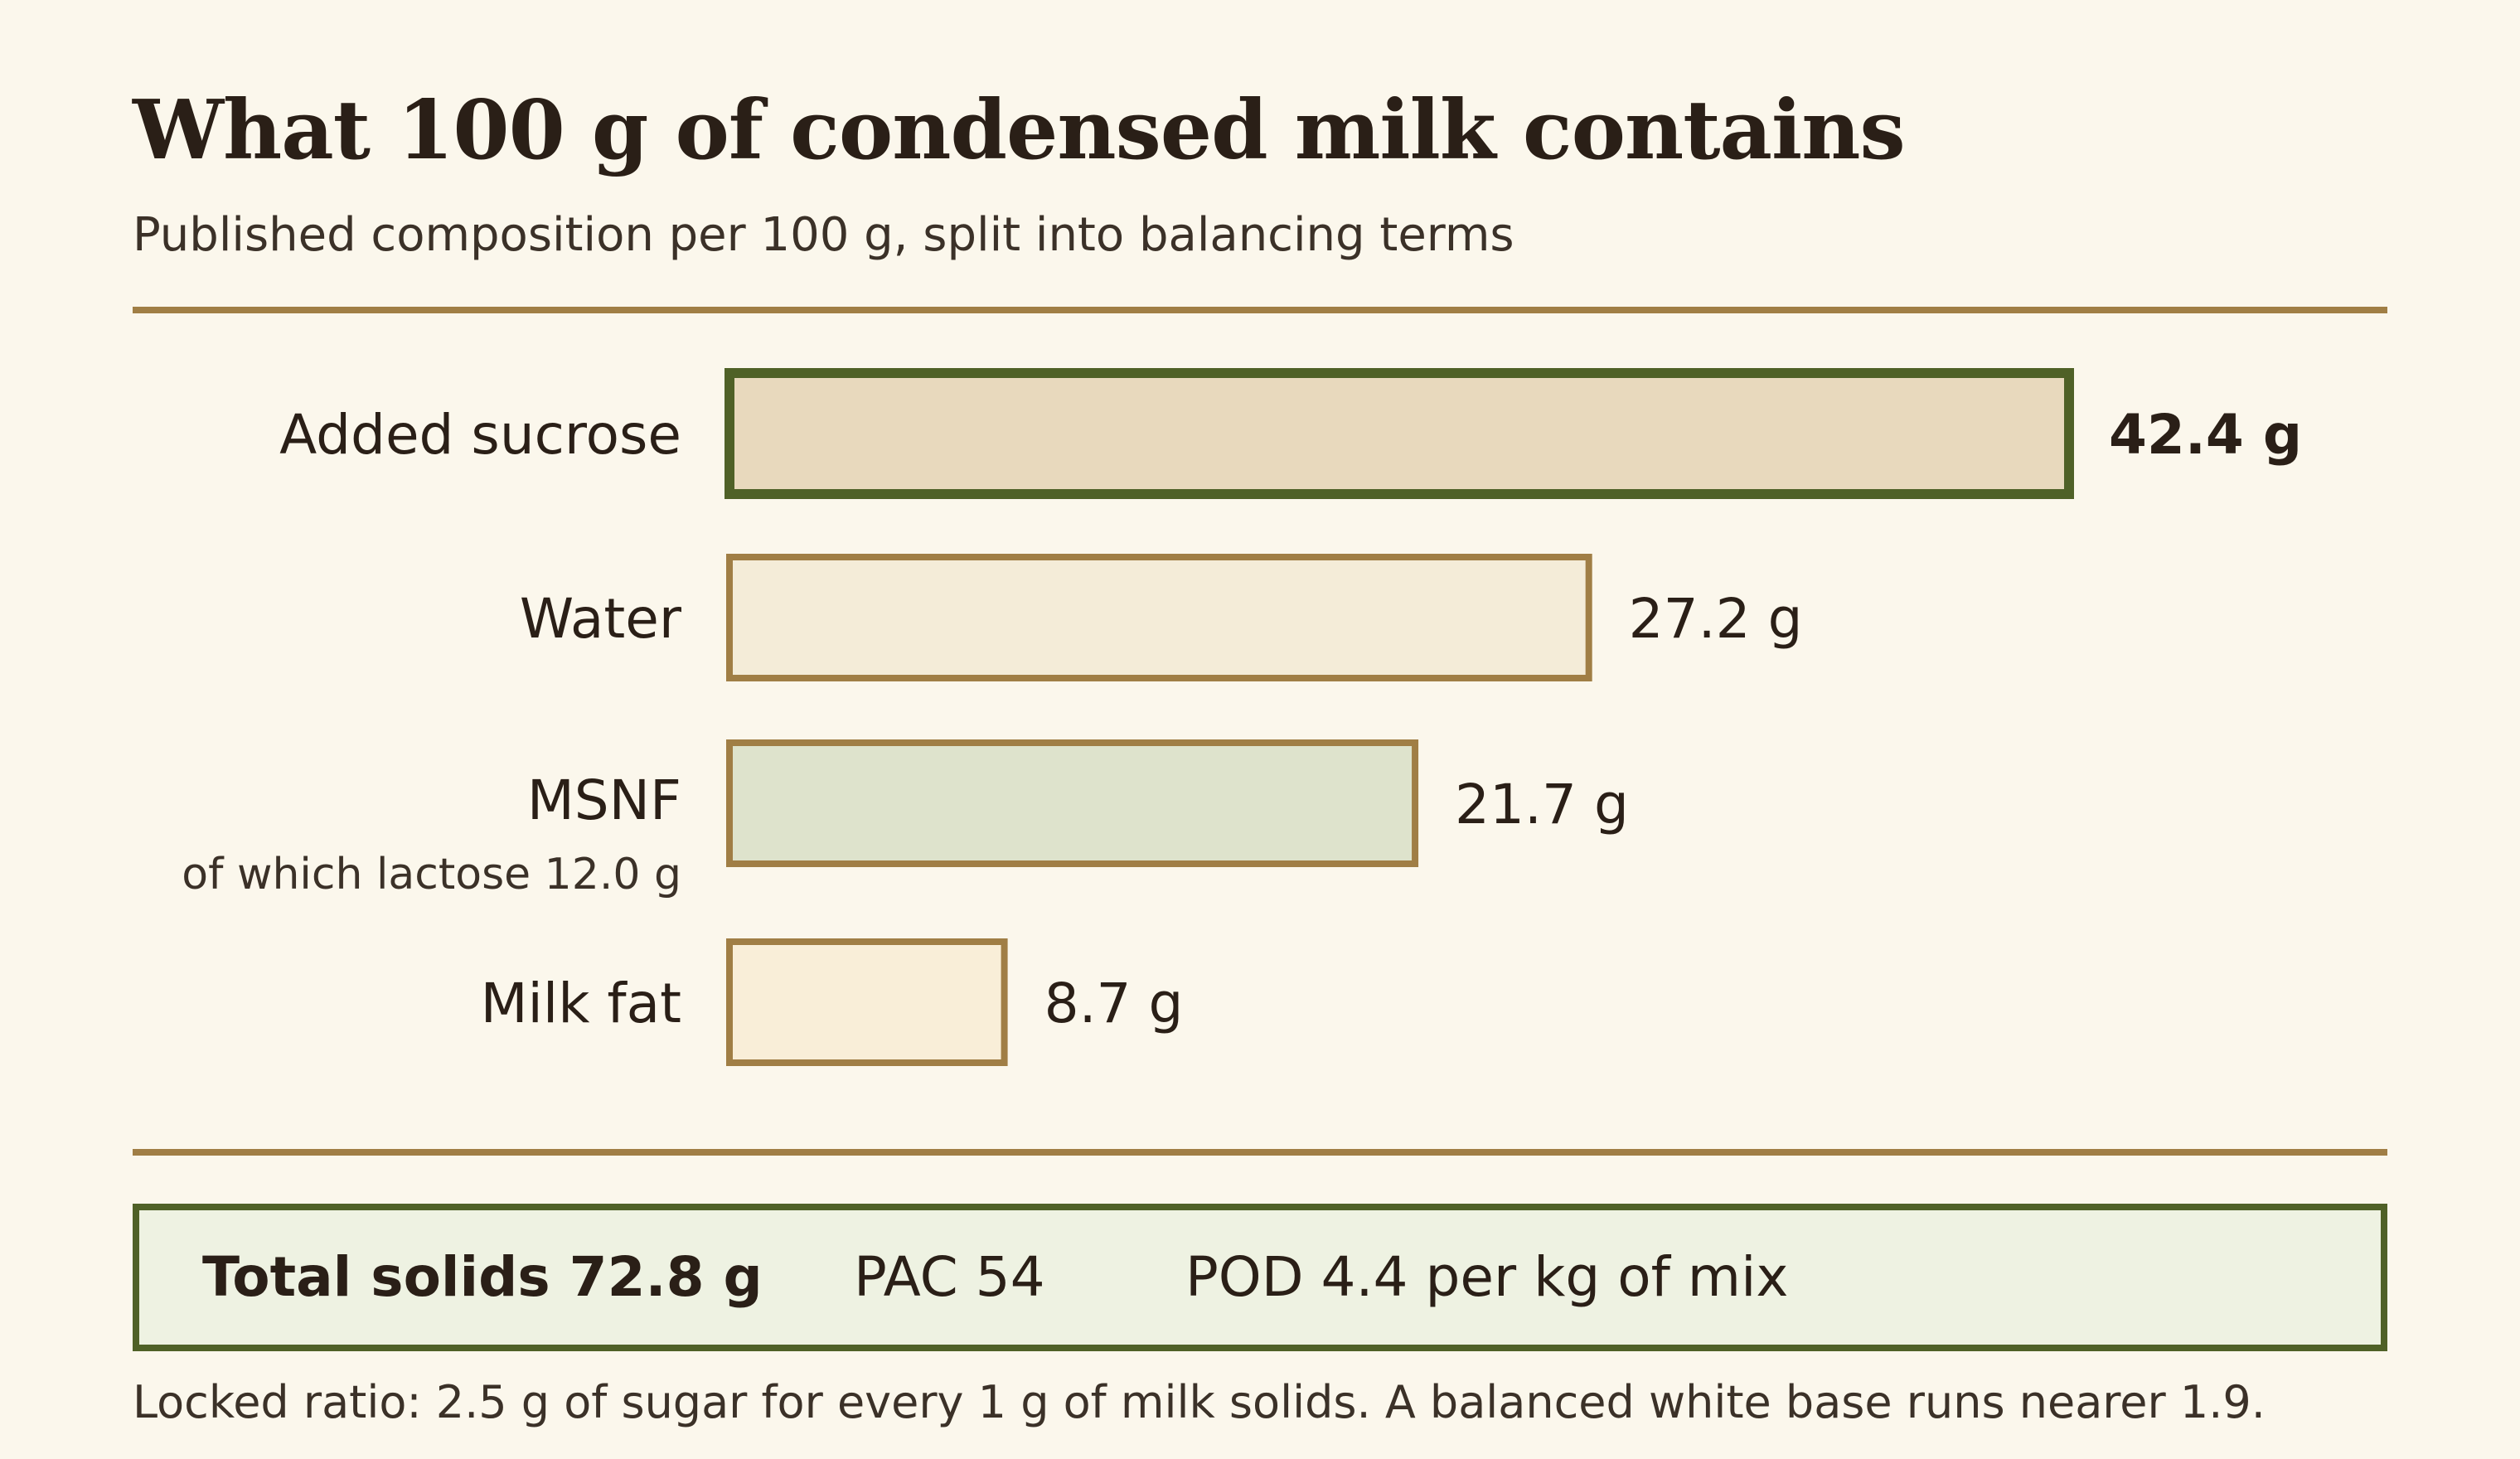 Image resolution: width=2520 pixels, height=1459 pixels. I want to click on category-sublabel-msnf: of which lactose 12.0 g, so click(431, 874).